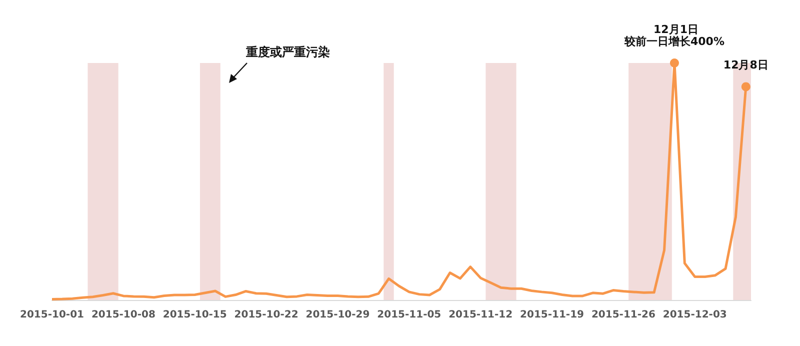  What do you see at coordinates (552, 315) in the screenshot?
I see `x-tick-label: 2015-11-19` at bounding box center [552, 315].